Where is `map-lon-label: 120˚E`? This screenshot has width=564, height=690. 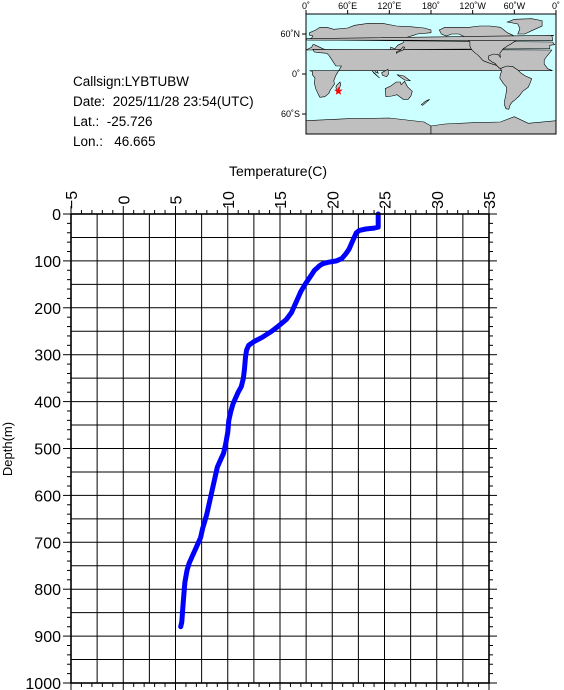
map-lon-label: 120˚E is located at coordinates (389, 6).